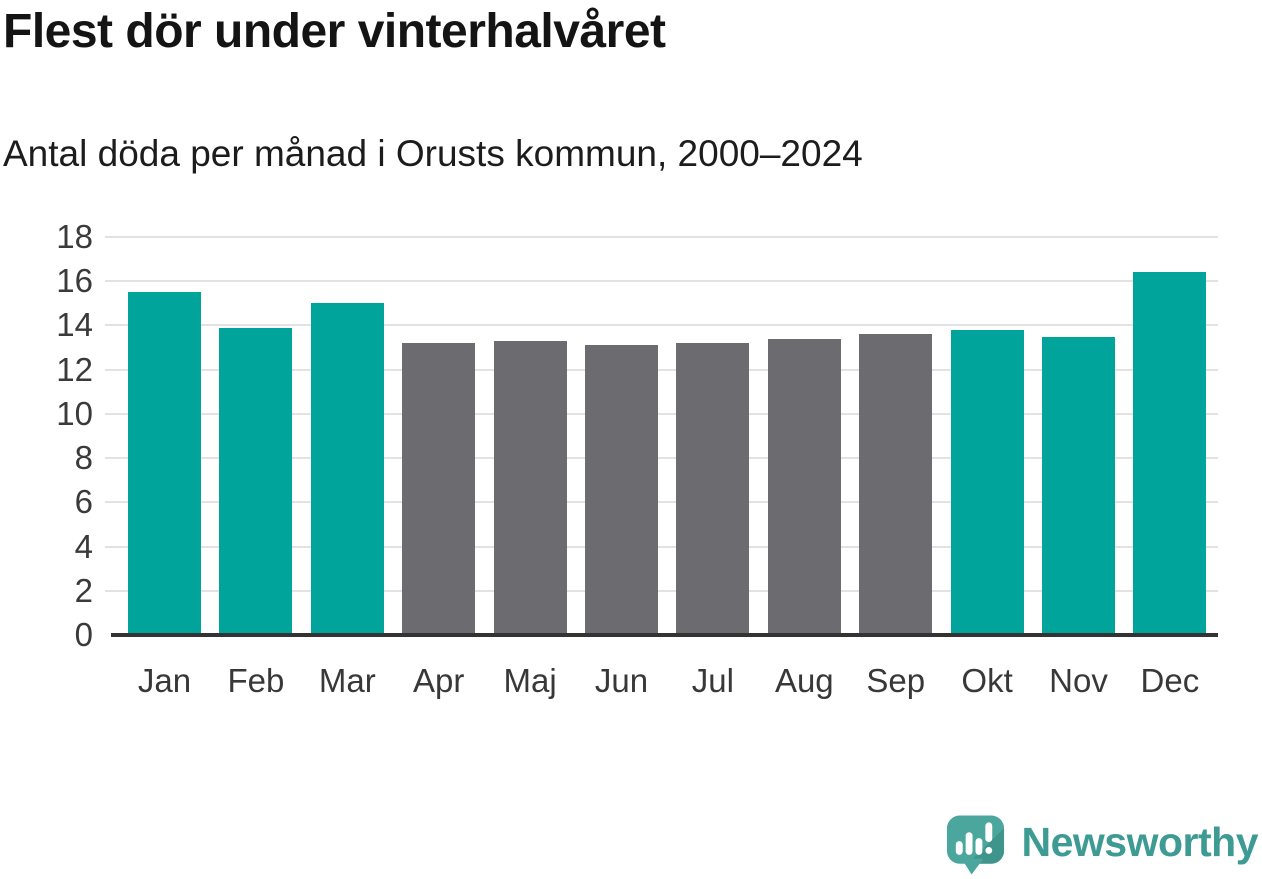 This screenshot has width=1262, height=879. Describe the element at coordinates (164, 680) in the screenshot. I see `x-tick-label-jan: Jan` at that location.